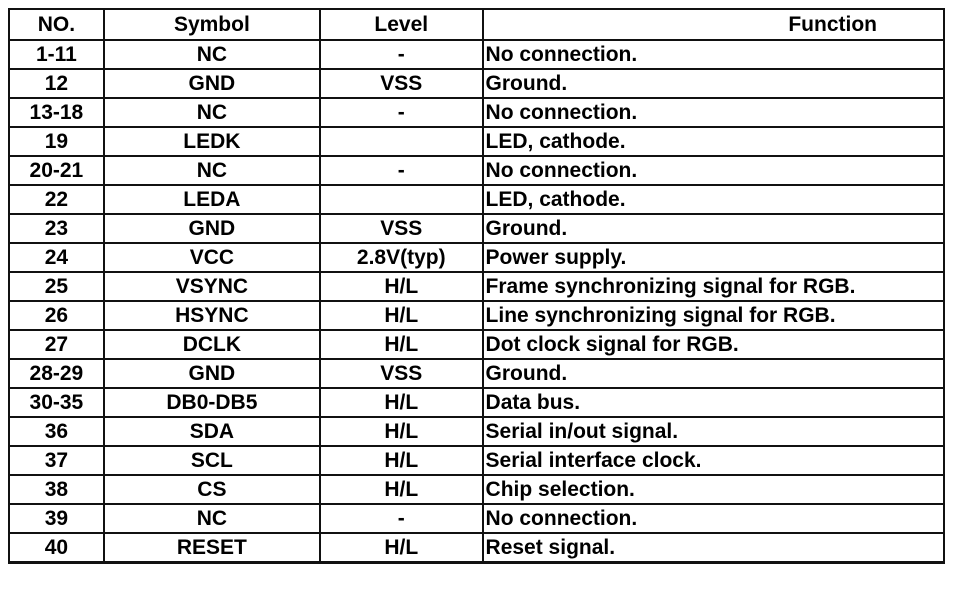  Describe the element at coordinates (56, 286) in the screenshot. I see `pin-number: 25` at that location.